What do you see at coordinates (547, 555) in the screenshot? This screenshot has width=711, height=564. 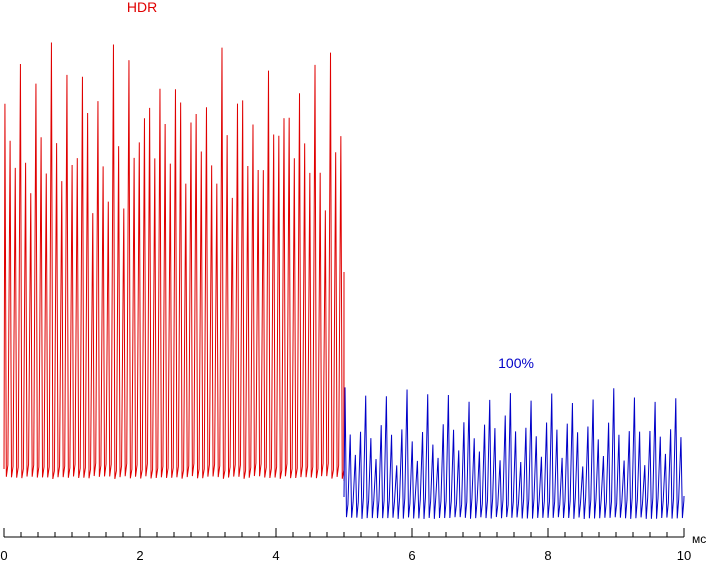 I see `x-tick-label: 8` at bounding box center [547, 555].